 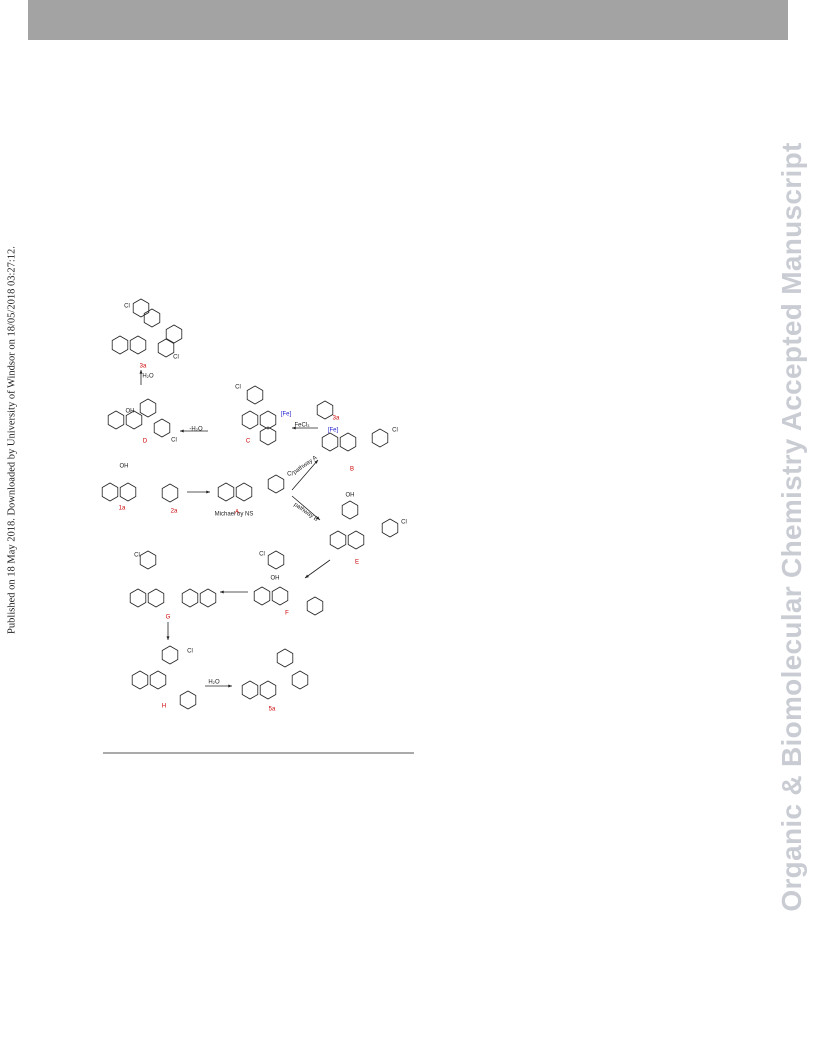 What do you see at coordinates (352, 470) in the screenshot?
I see `scheme-label: B` at bounding box center [352, 470].